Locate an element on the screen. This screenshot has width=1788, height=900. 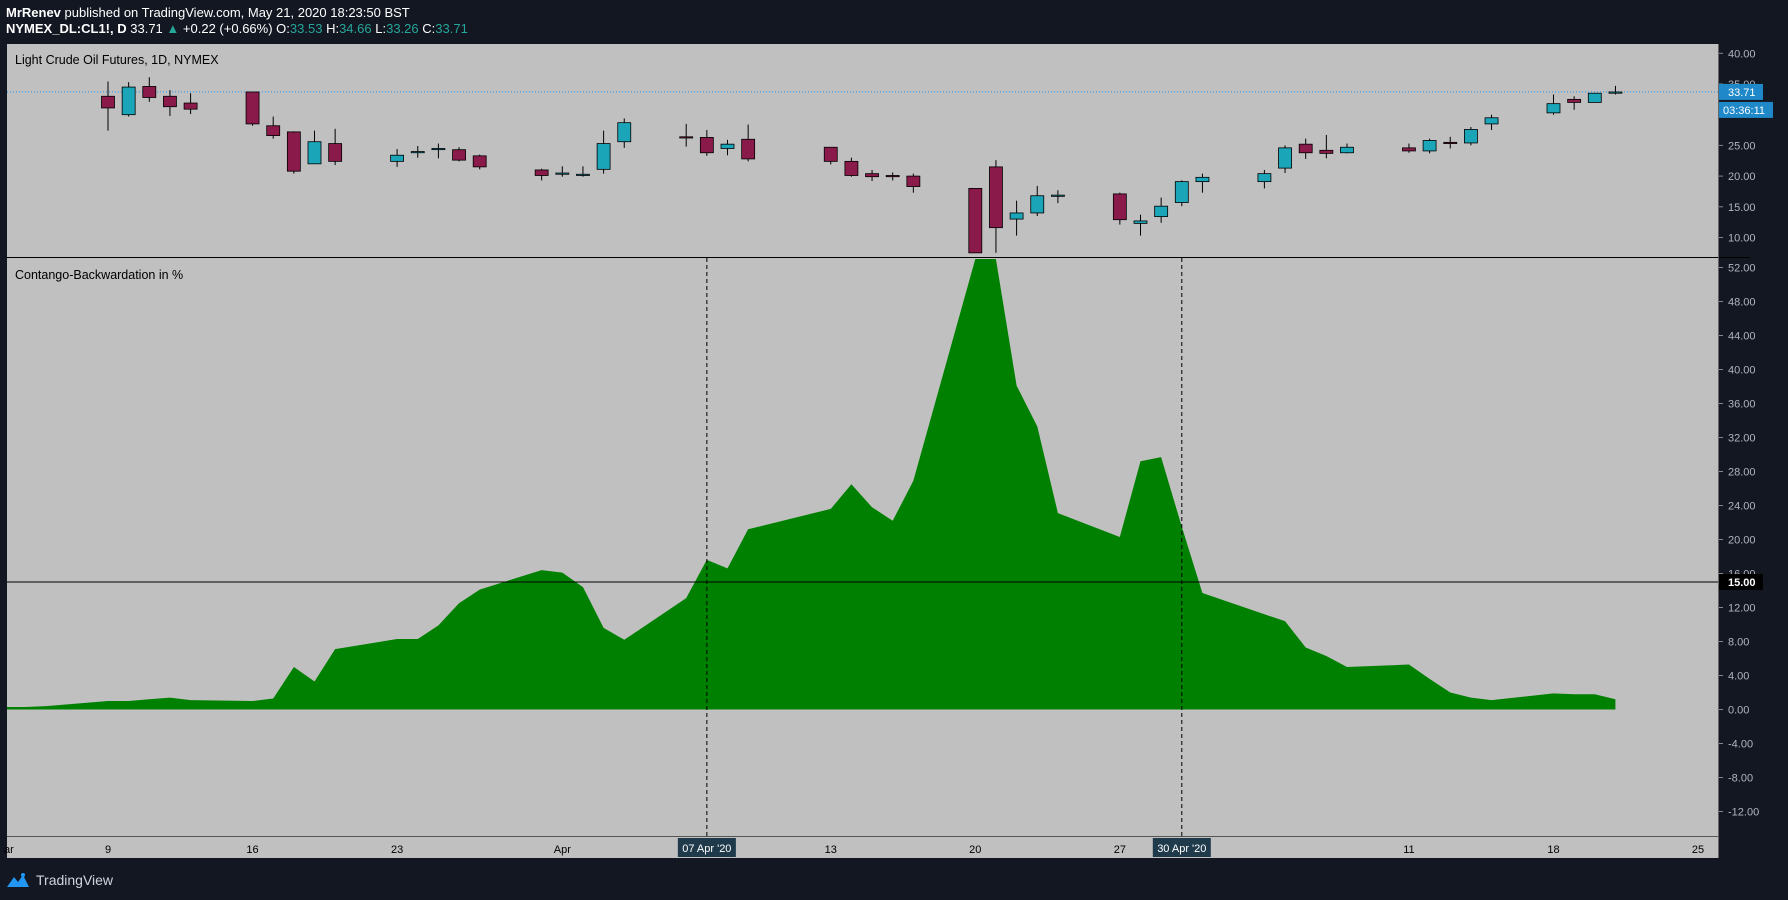
brand-name: TradingView is located at coordinates (75, 880).